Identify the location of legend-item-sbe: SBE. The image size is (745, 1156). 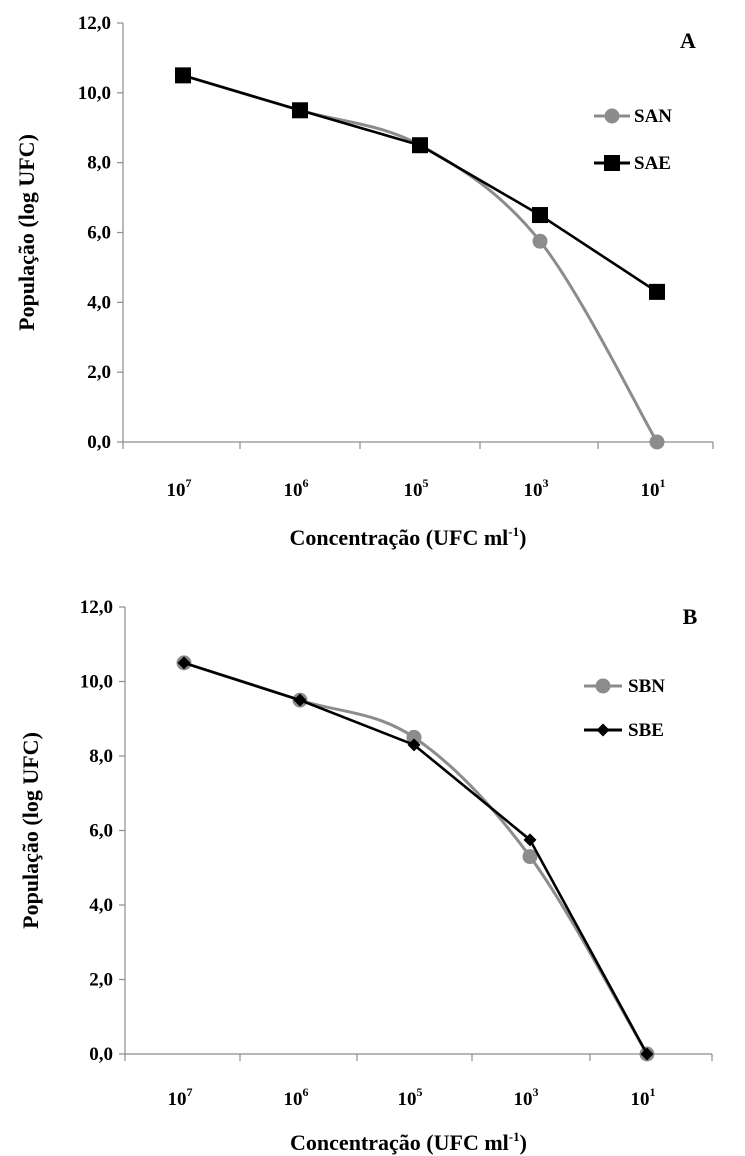
(624, 730).